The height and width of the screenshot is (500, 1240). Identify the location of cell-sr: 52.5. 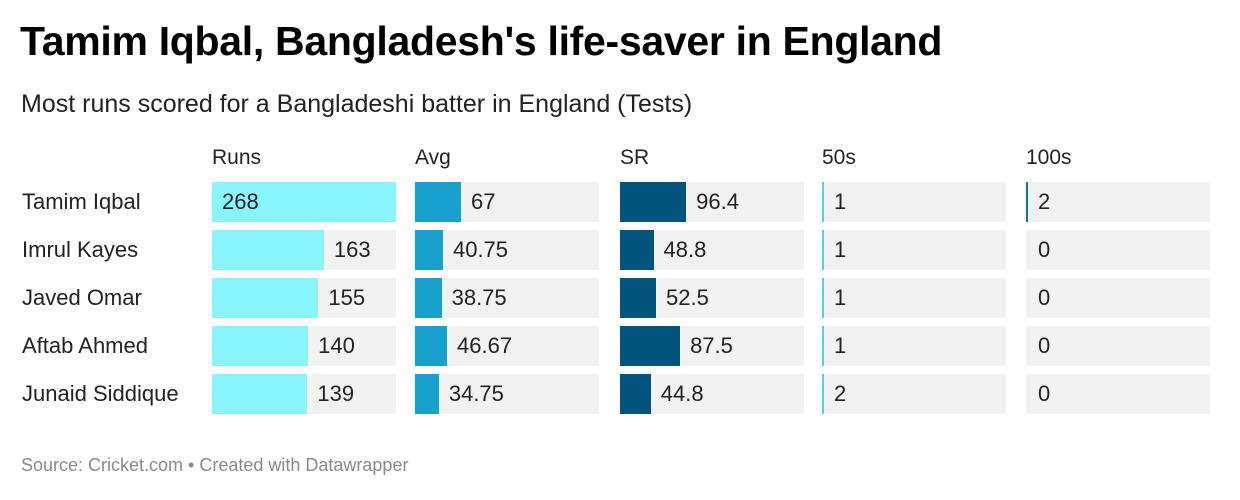
(712, 298).